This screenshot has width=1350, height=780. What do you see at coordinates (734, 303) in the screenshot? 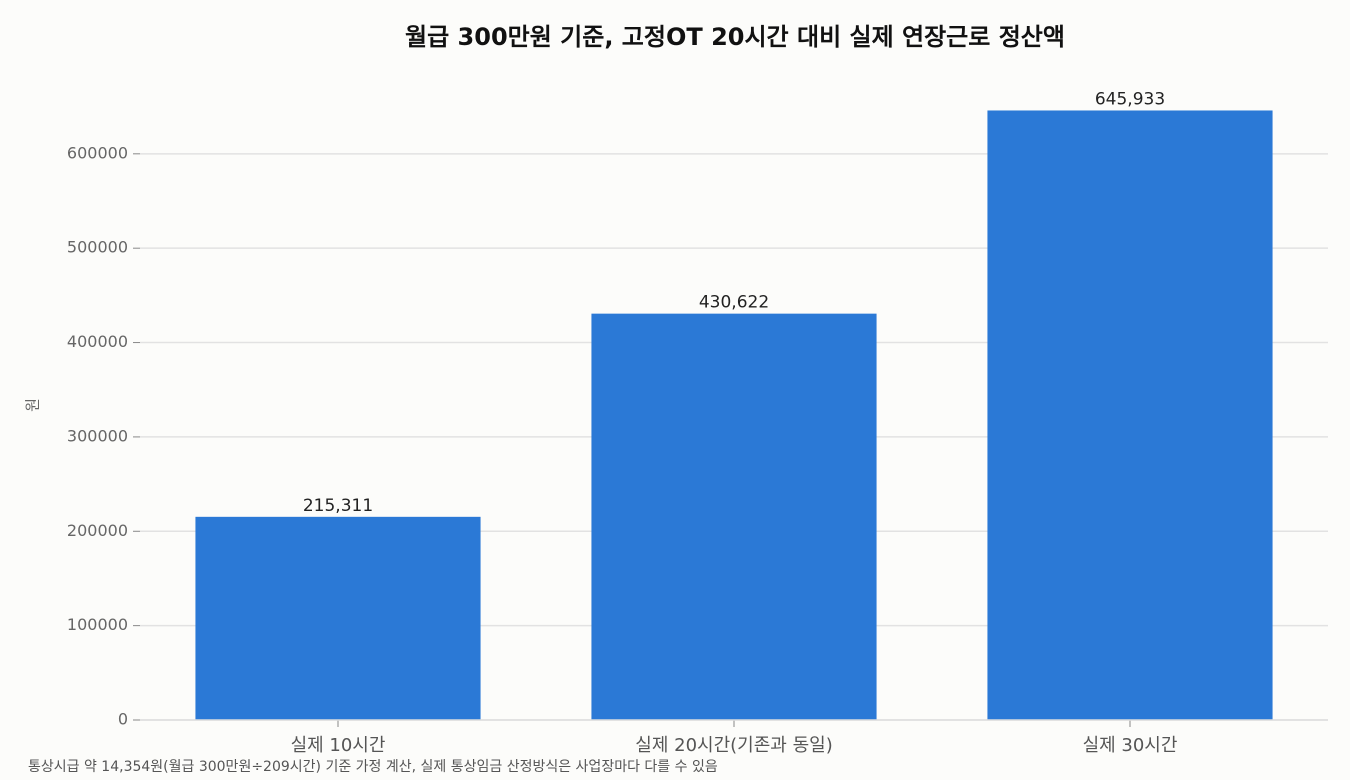
I see `value-label: 430,622` at bounding box center [734, 303].